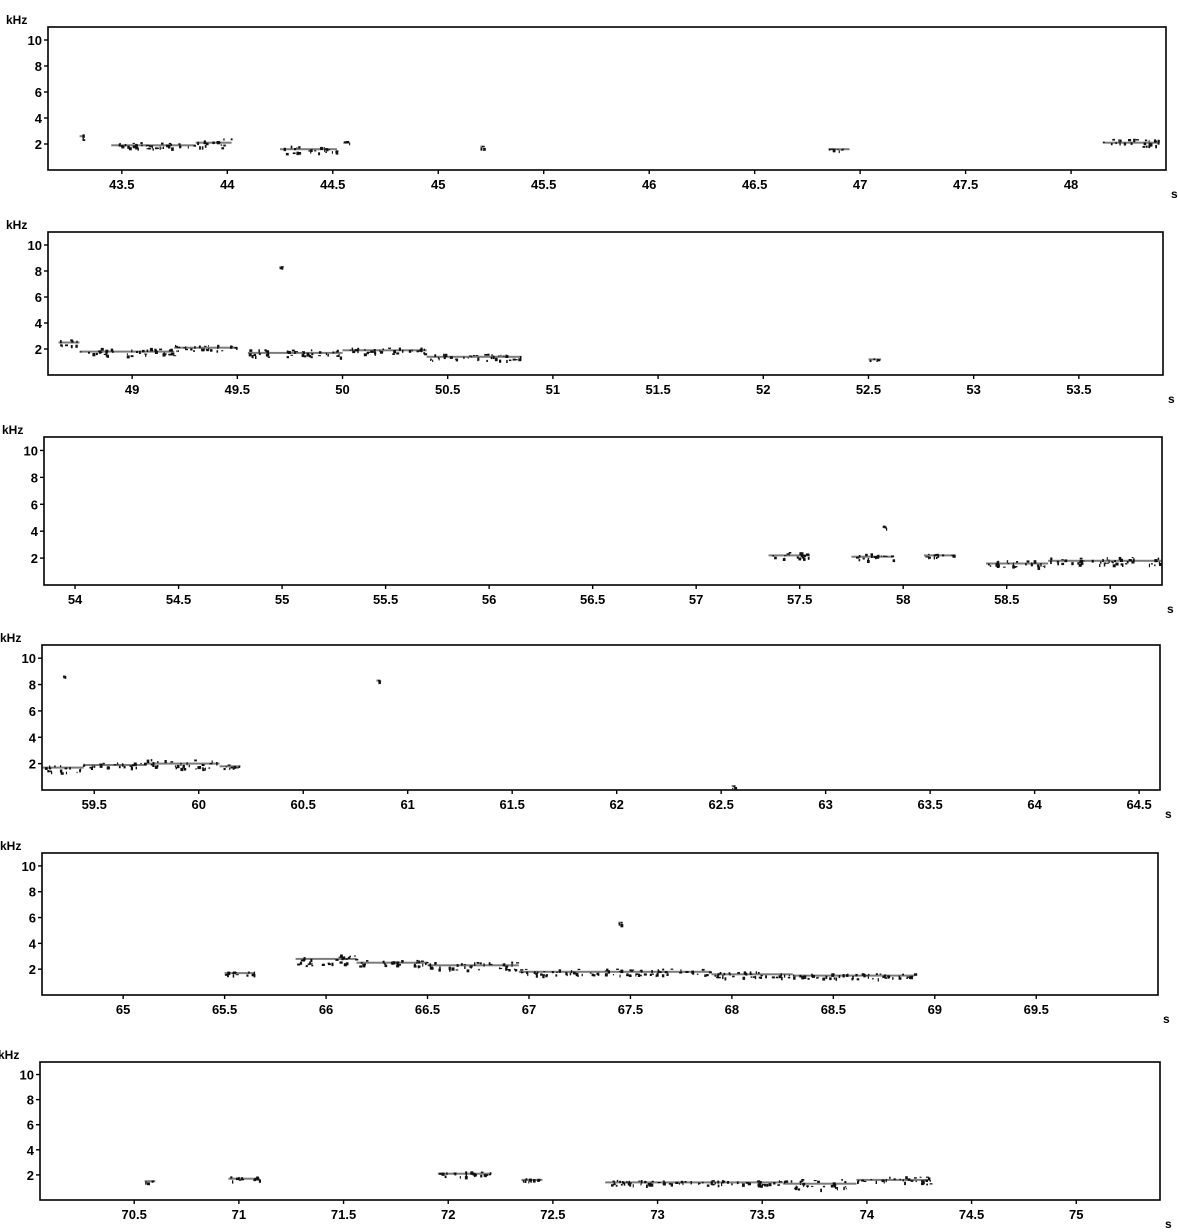 Image resolution: width=1178 pixels, height=1232 pixels. I want to click on x-tick-label: 44, so click(227, 184).